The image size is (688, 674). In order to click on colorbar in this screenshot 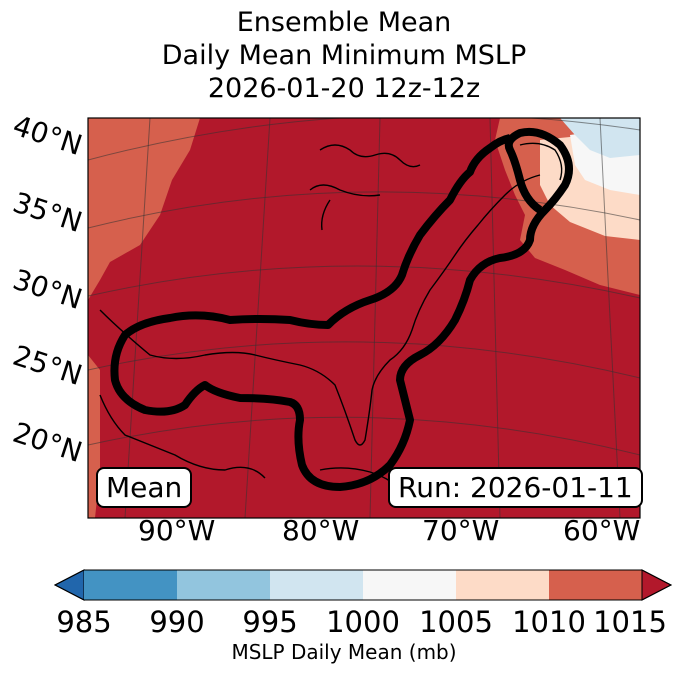, I will do `click(363, 585)`.